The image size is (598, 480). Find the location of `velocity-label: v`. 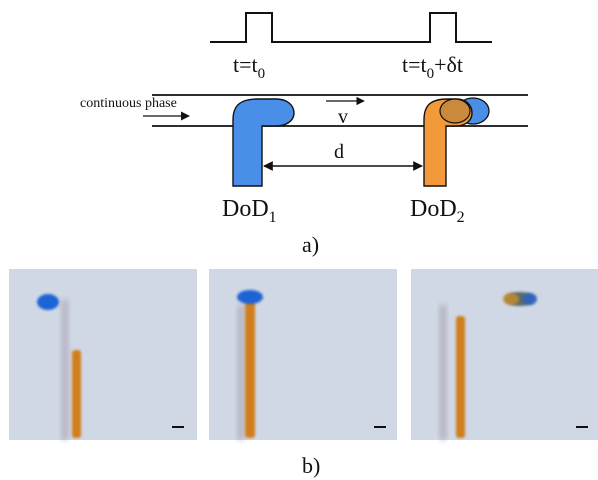

velocity-label: v is located at coordinates (343, 117).